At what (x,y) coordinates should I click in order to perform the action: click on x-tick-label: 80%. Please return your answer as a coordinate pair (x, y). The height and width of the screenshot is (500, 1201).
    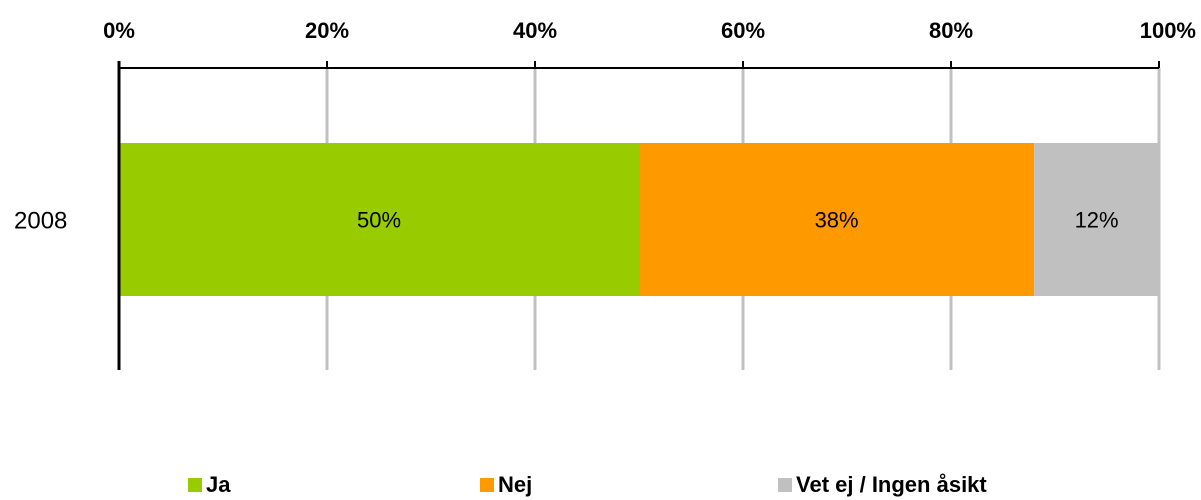
    Looking at the image, I should click on (951, 30).